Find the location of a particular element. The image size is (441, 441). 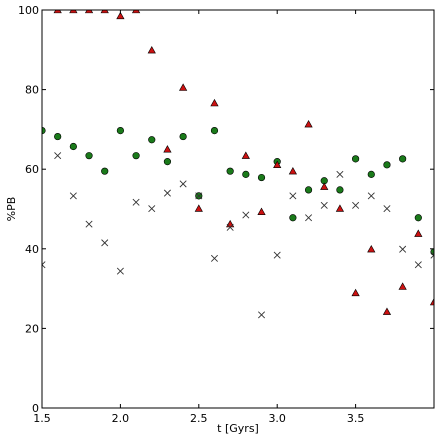

y-tick-label: 80 is located at coordinates (32, 90).